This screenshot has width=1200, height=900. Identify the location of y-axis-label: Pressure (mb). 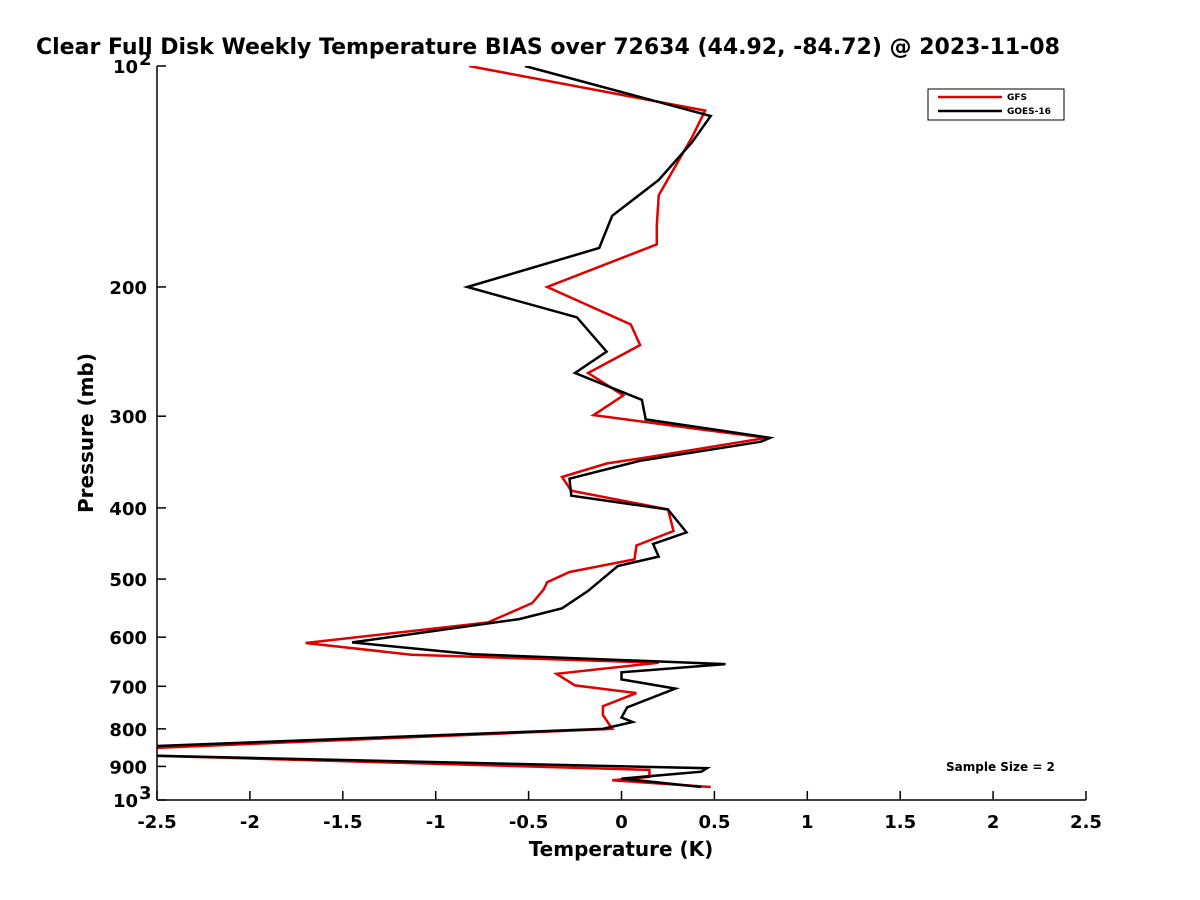
(86, 433).